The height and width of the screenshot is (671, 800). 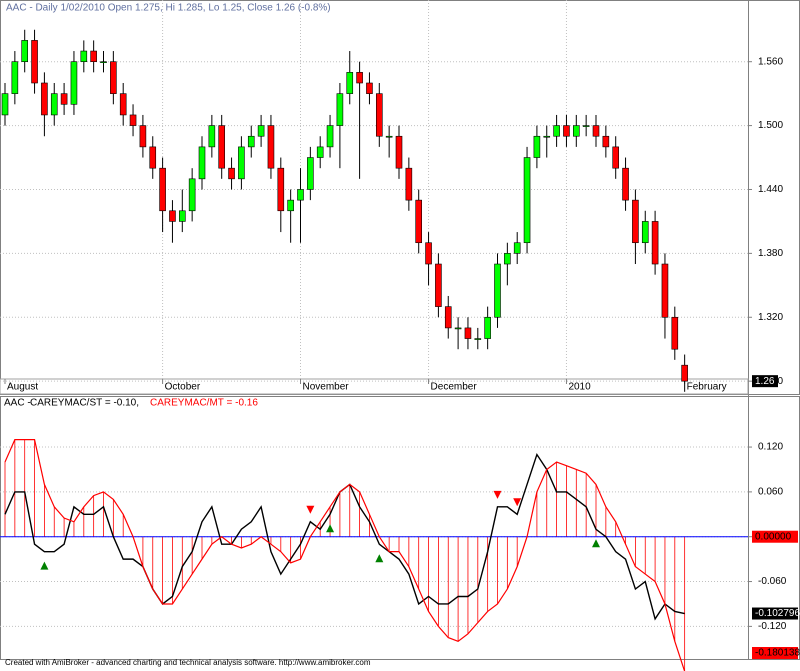 I want to click on last-price-label: 1.26, so click(x=765, y=381).